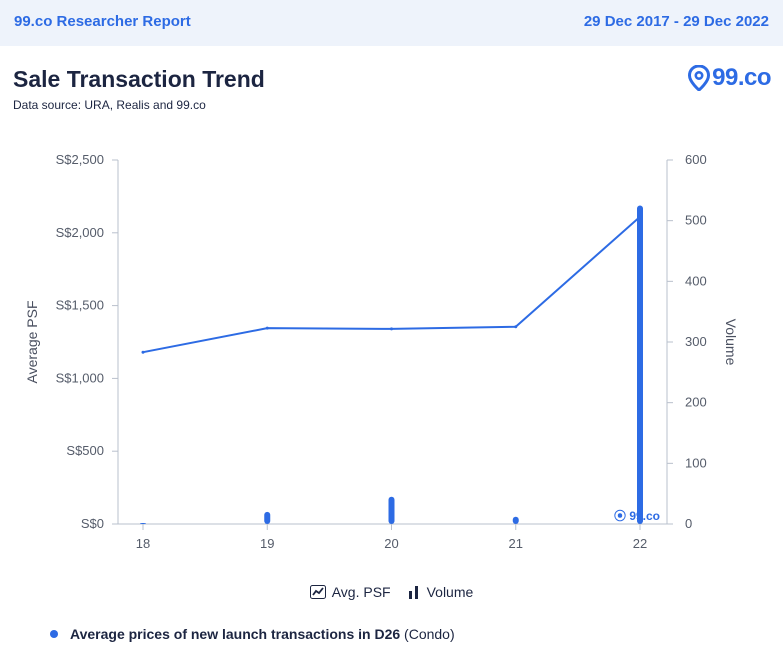  I want to click on right-tick-label: 100, so click(696, 462).